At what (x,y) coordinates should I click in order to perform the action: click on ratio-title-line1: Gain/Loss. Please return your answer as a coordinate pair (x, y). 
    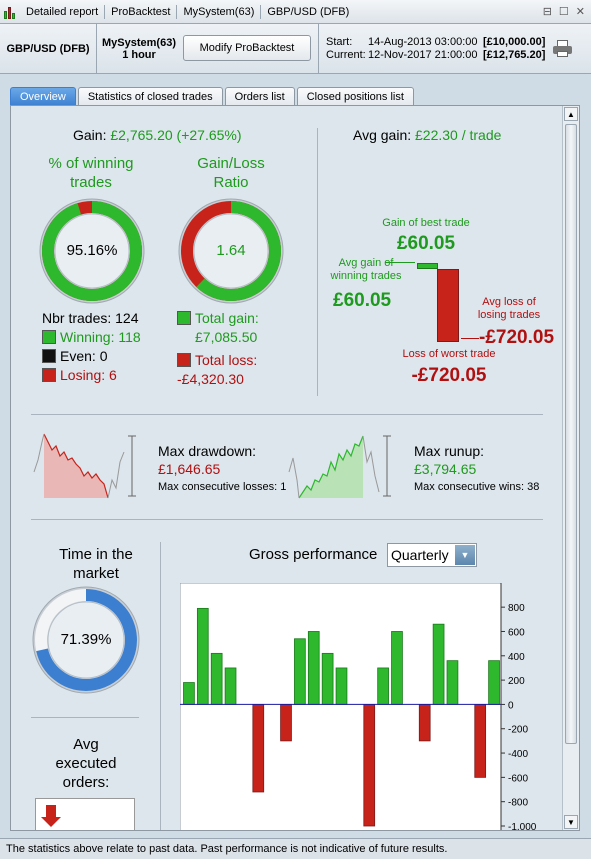
    Looking at the image, I should click on (231, 163).